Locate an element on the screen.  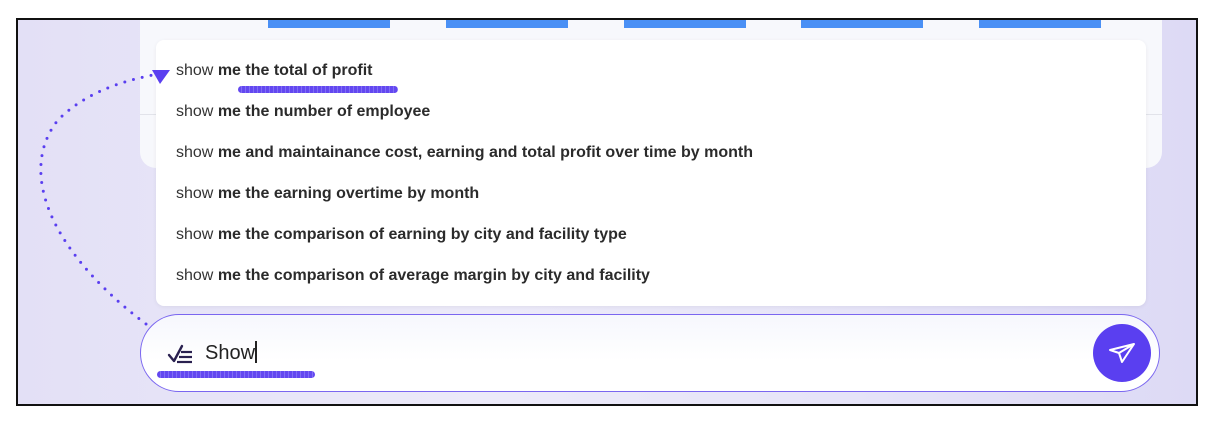
suggestion-item: show me the total of profit is located at coordinates (274, 71).